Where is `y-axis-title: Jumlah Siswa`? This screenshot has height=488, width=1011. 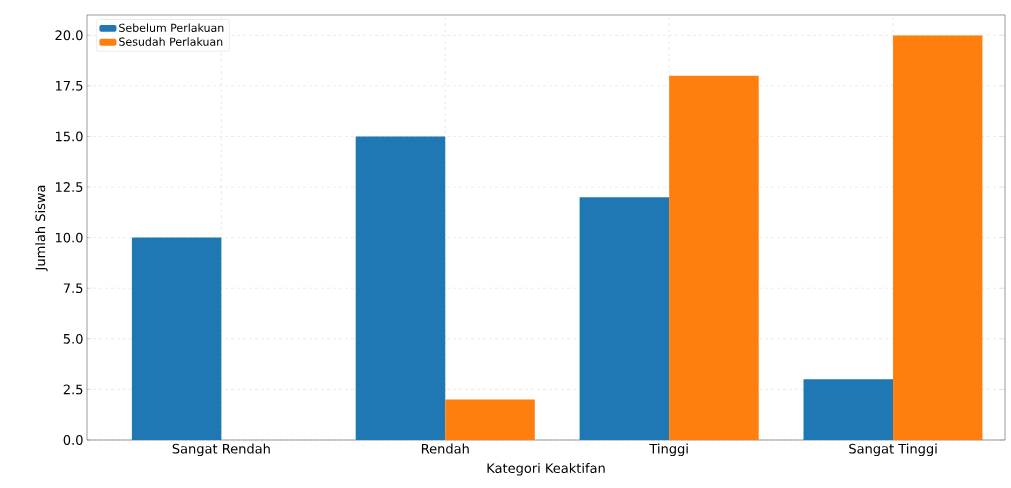
y-axis-title: Jumlah Siswa is located at coordinates (41, 228).